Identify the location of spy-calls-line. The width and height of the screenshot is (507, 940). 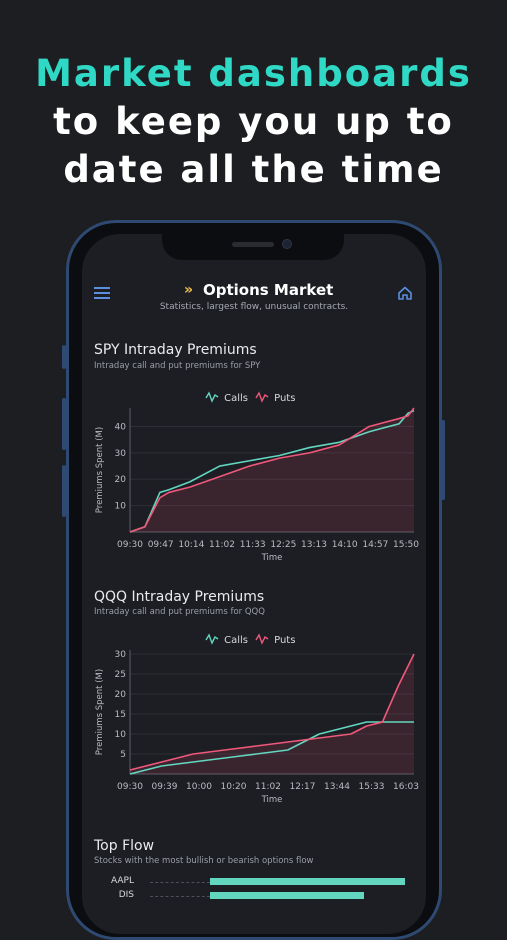
(272, 471).